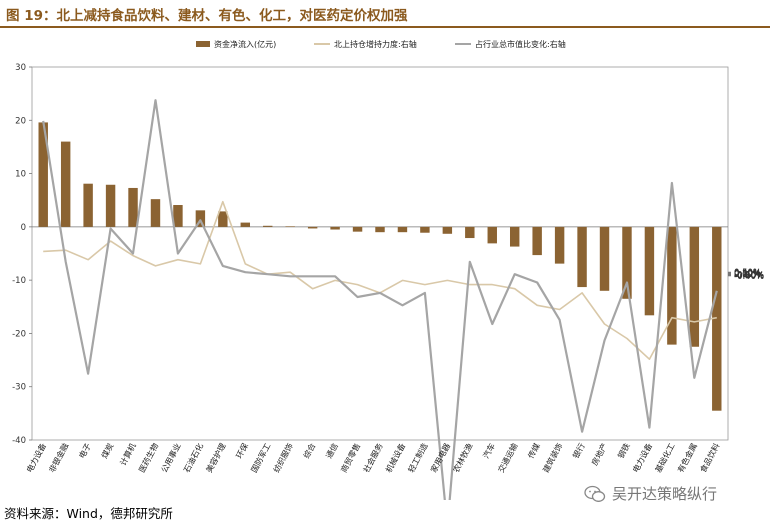 The height and width of the screenshot is (524, 776). What do you see at coordinates (20, 175) in the screenshot?
I see `y-tick-label-2: 10` at bounding box center [20, 175].